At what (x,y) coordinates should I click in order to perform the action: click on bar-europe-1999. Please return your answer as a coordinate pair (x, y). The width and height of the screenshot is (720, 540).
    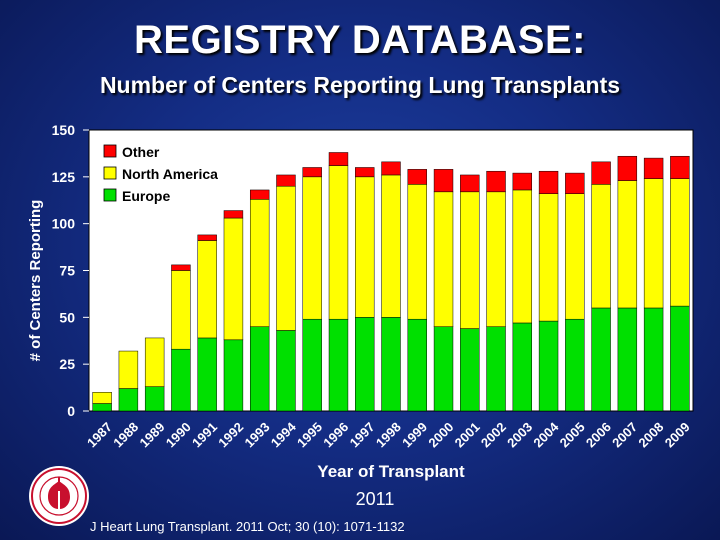
    Looking at the image, I should click on (417, 365).